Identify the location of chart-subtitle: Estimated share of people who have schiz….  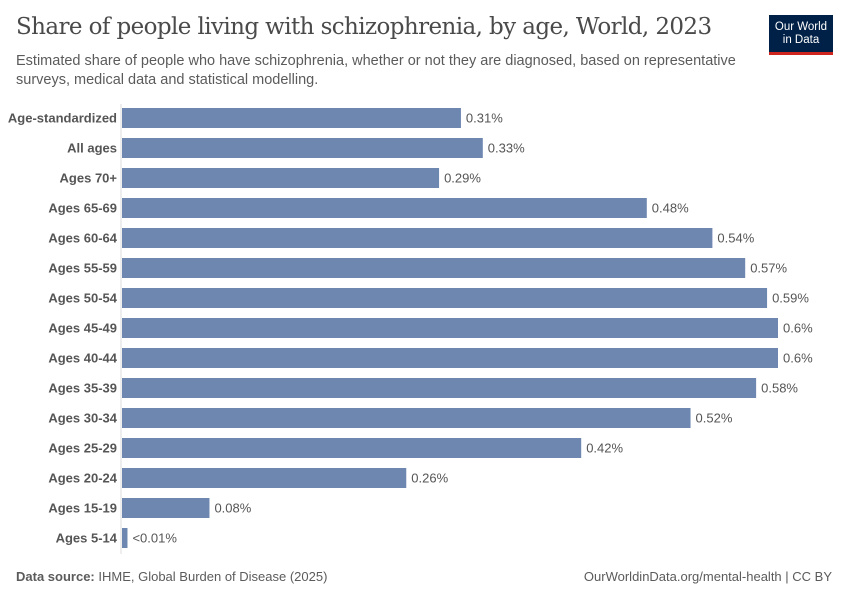
(376, 70).